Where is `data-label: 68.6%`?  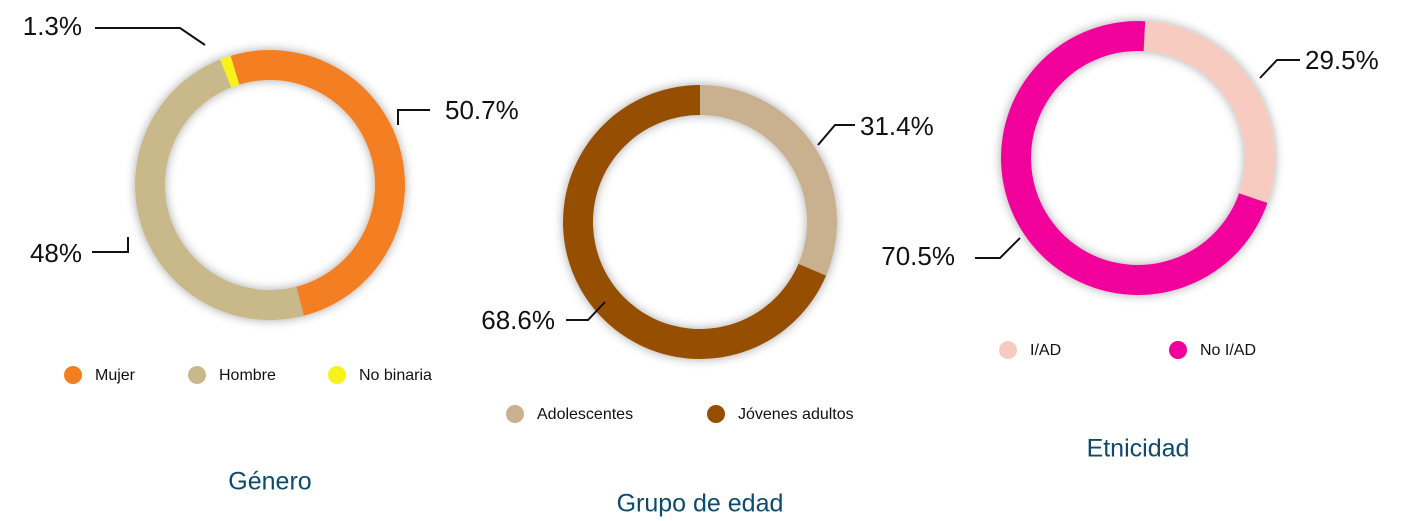
data-label: 68.6% is located at coordinates (518, 320).